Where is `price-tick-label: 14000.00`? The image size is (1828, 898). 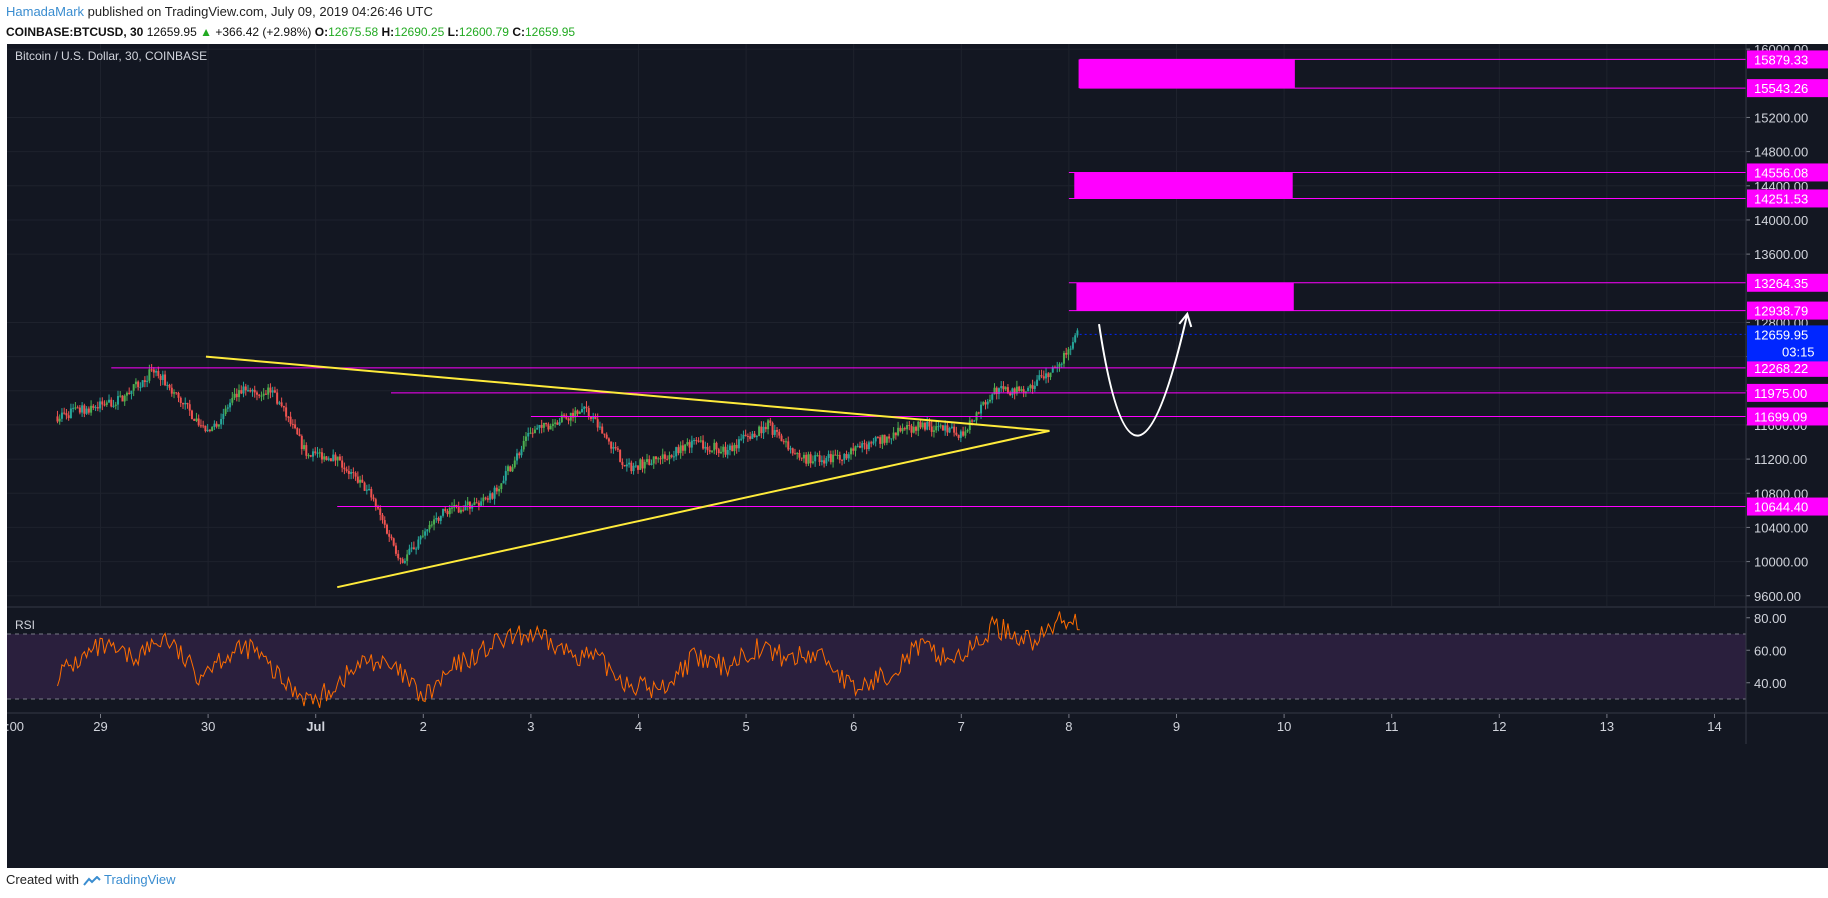 price-tick-label: 14000.00 is located at coordinates (1781, 220).